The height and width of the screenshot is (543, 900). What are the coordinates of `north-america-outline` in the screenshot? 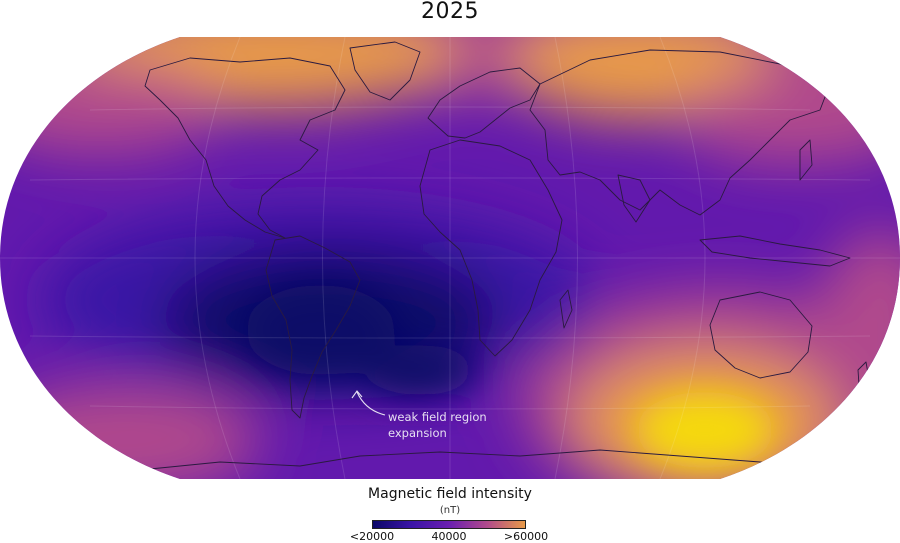 It's located at (245, 148).